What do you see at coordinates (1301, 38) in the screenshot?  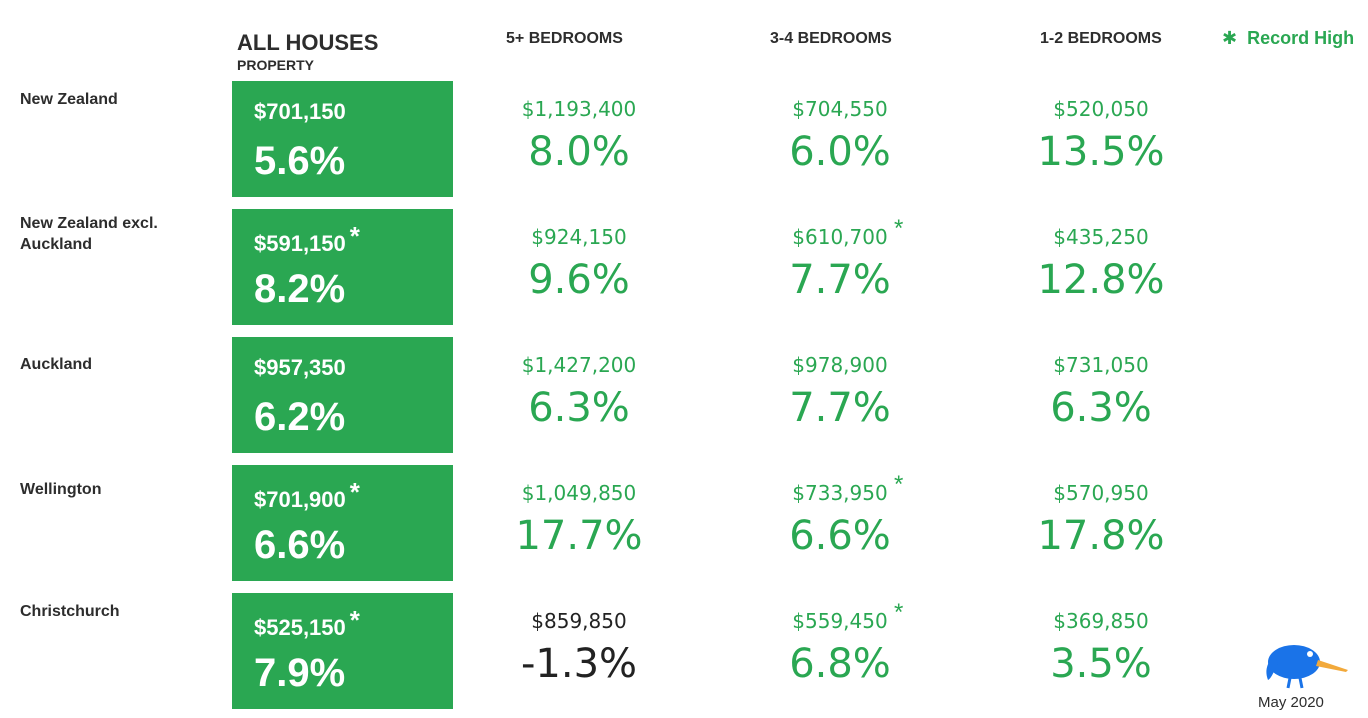 I see `record-high-label: Record High` at bounding box center [1301, 38].